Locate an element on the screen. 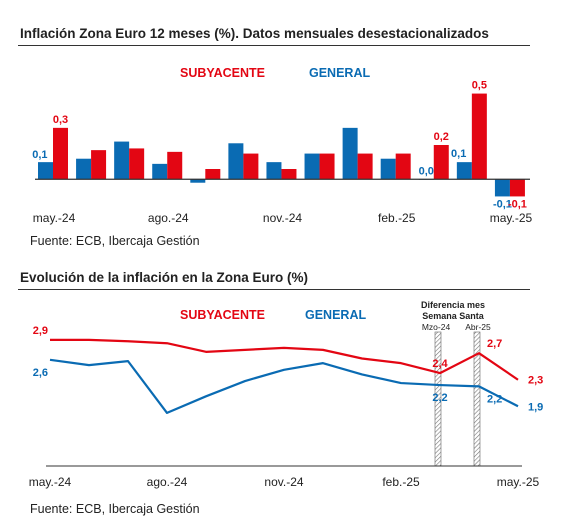  bar-general-ago.-24 is located at coordinates (160, 171).